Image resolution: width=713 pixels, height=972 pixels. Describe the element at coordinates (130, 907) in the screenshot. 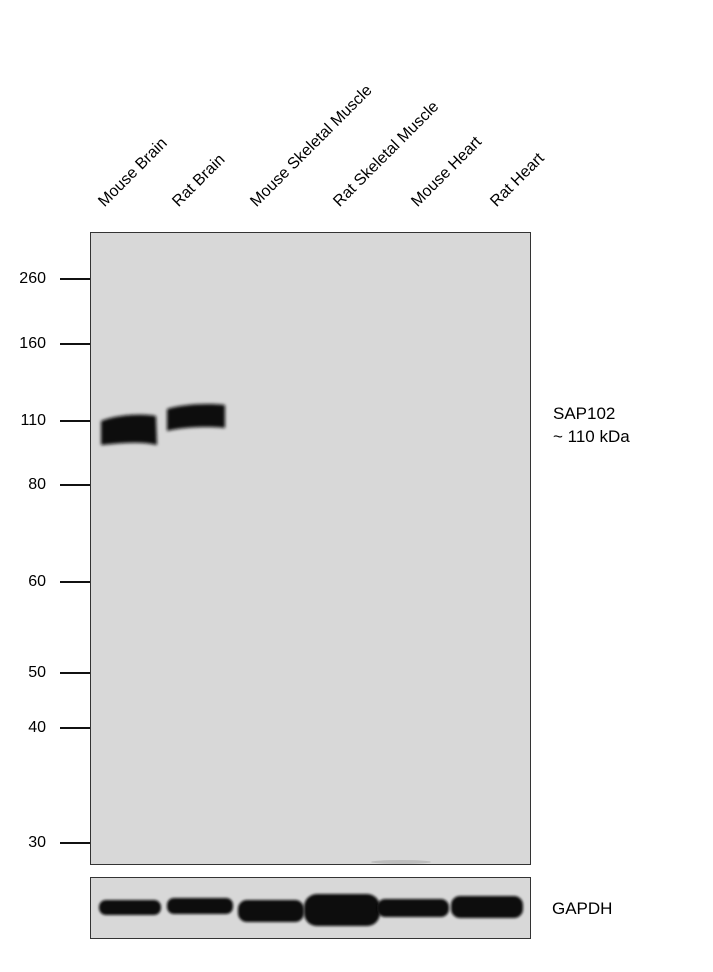

I see `band-gapdh-mouse-brain` at that location.